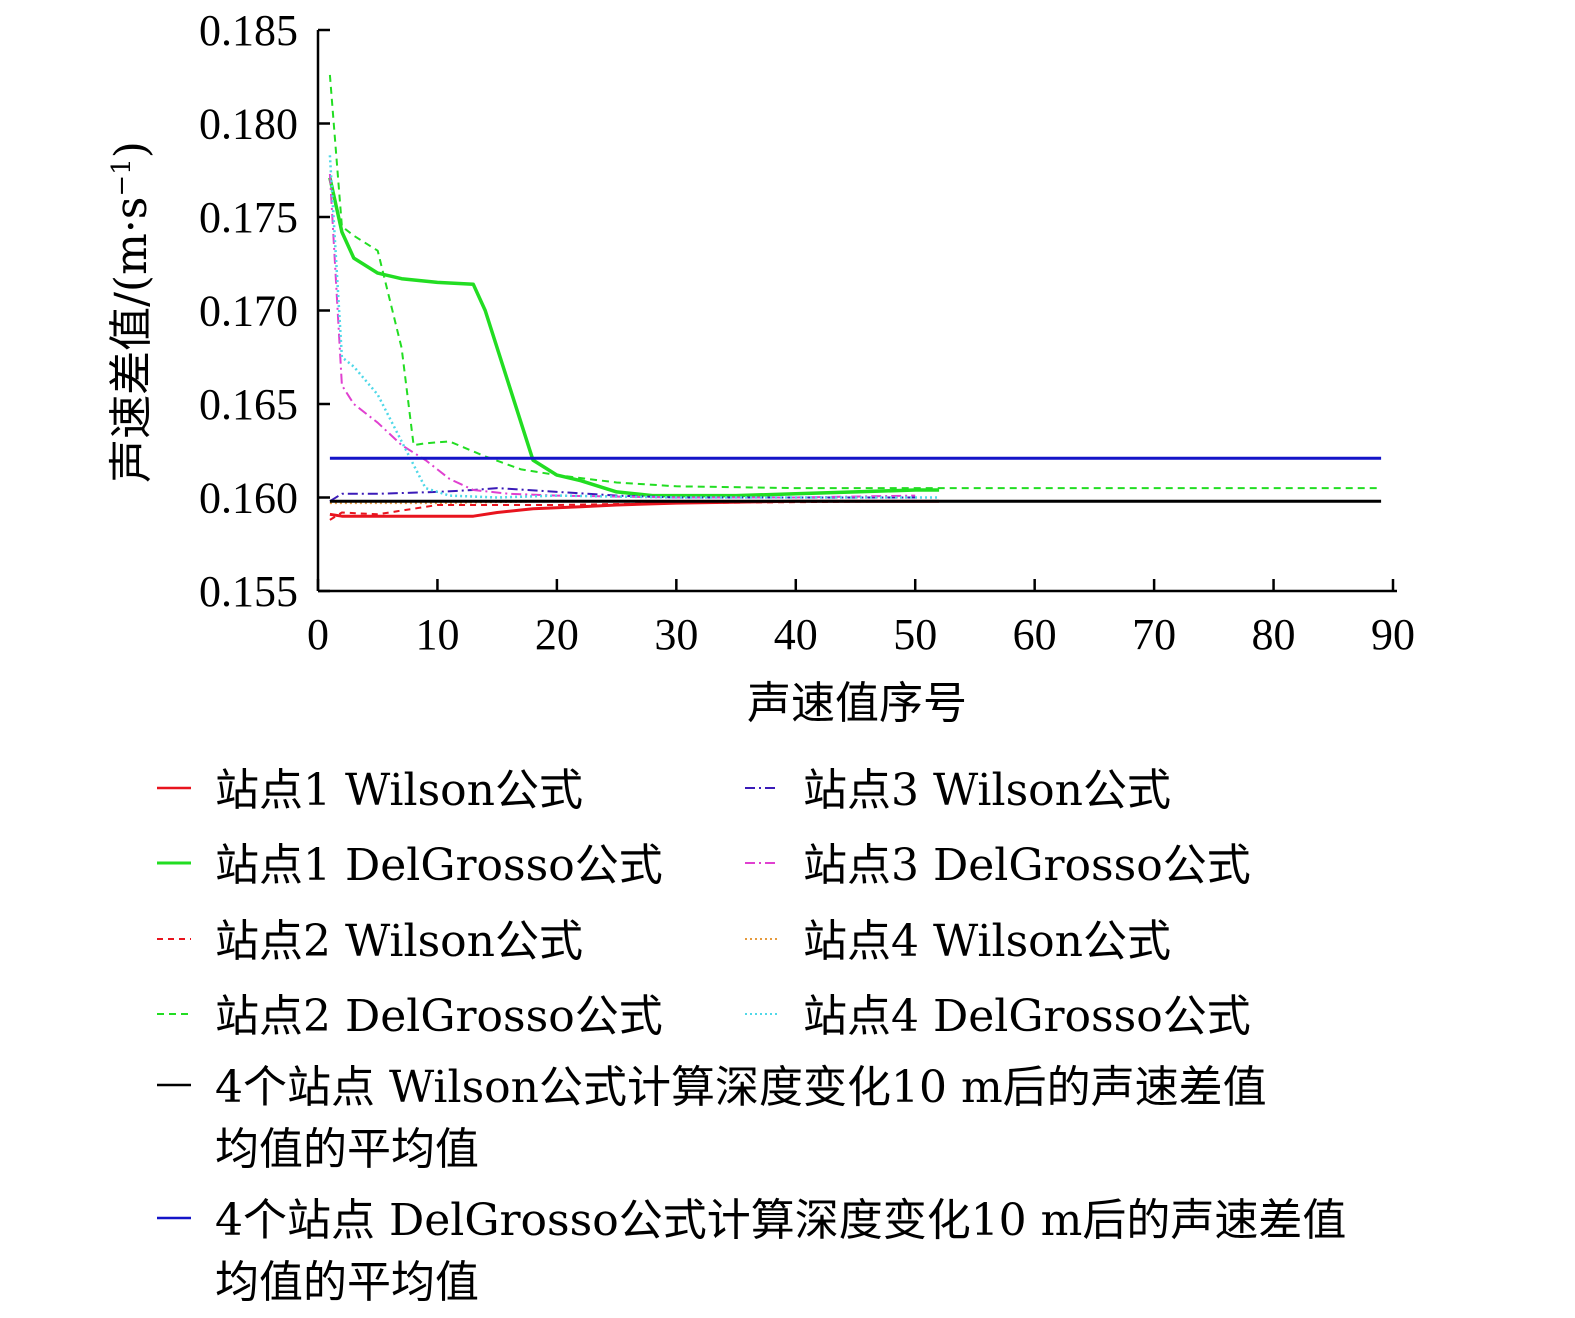 The height and width of the screenshot is (1318, 1575). I want to click on legend-item: 站点2 DelGrosso公式, so click(410, 1016).